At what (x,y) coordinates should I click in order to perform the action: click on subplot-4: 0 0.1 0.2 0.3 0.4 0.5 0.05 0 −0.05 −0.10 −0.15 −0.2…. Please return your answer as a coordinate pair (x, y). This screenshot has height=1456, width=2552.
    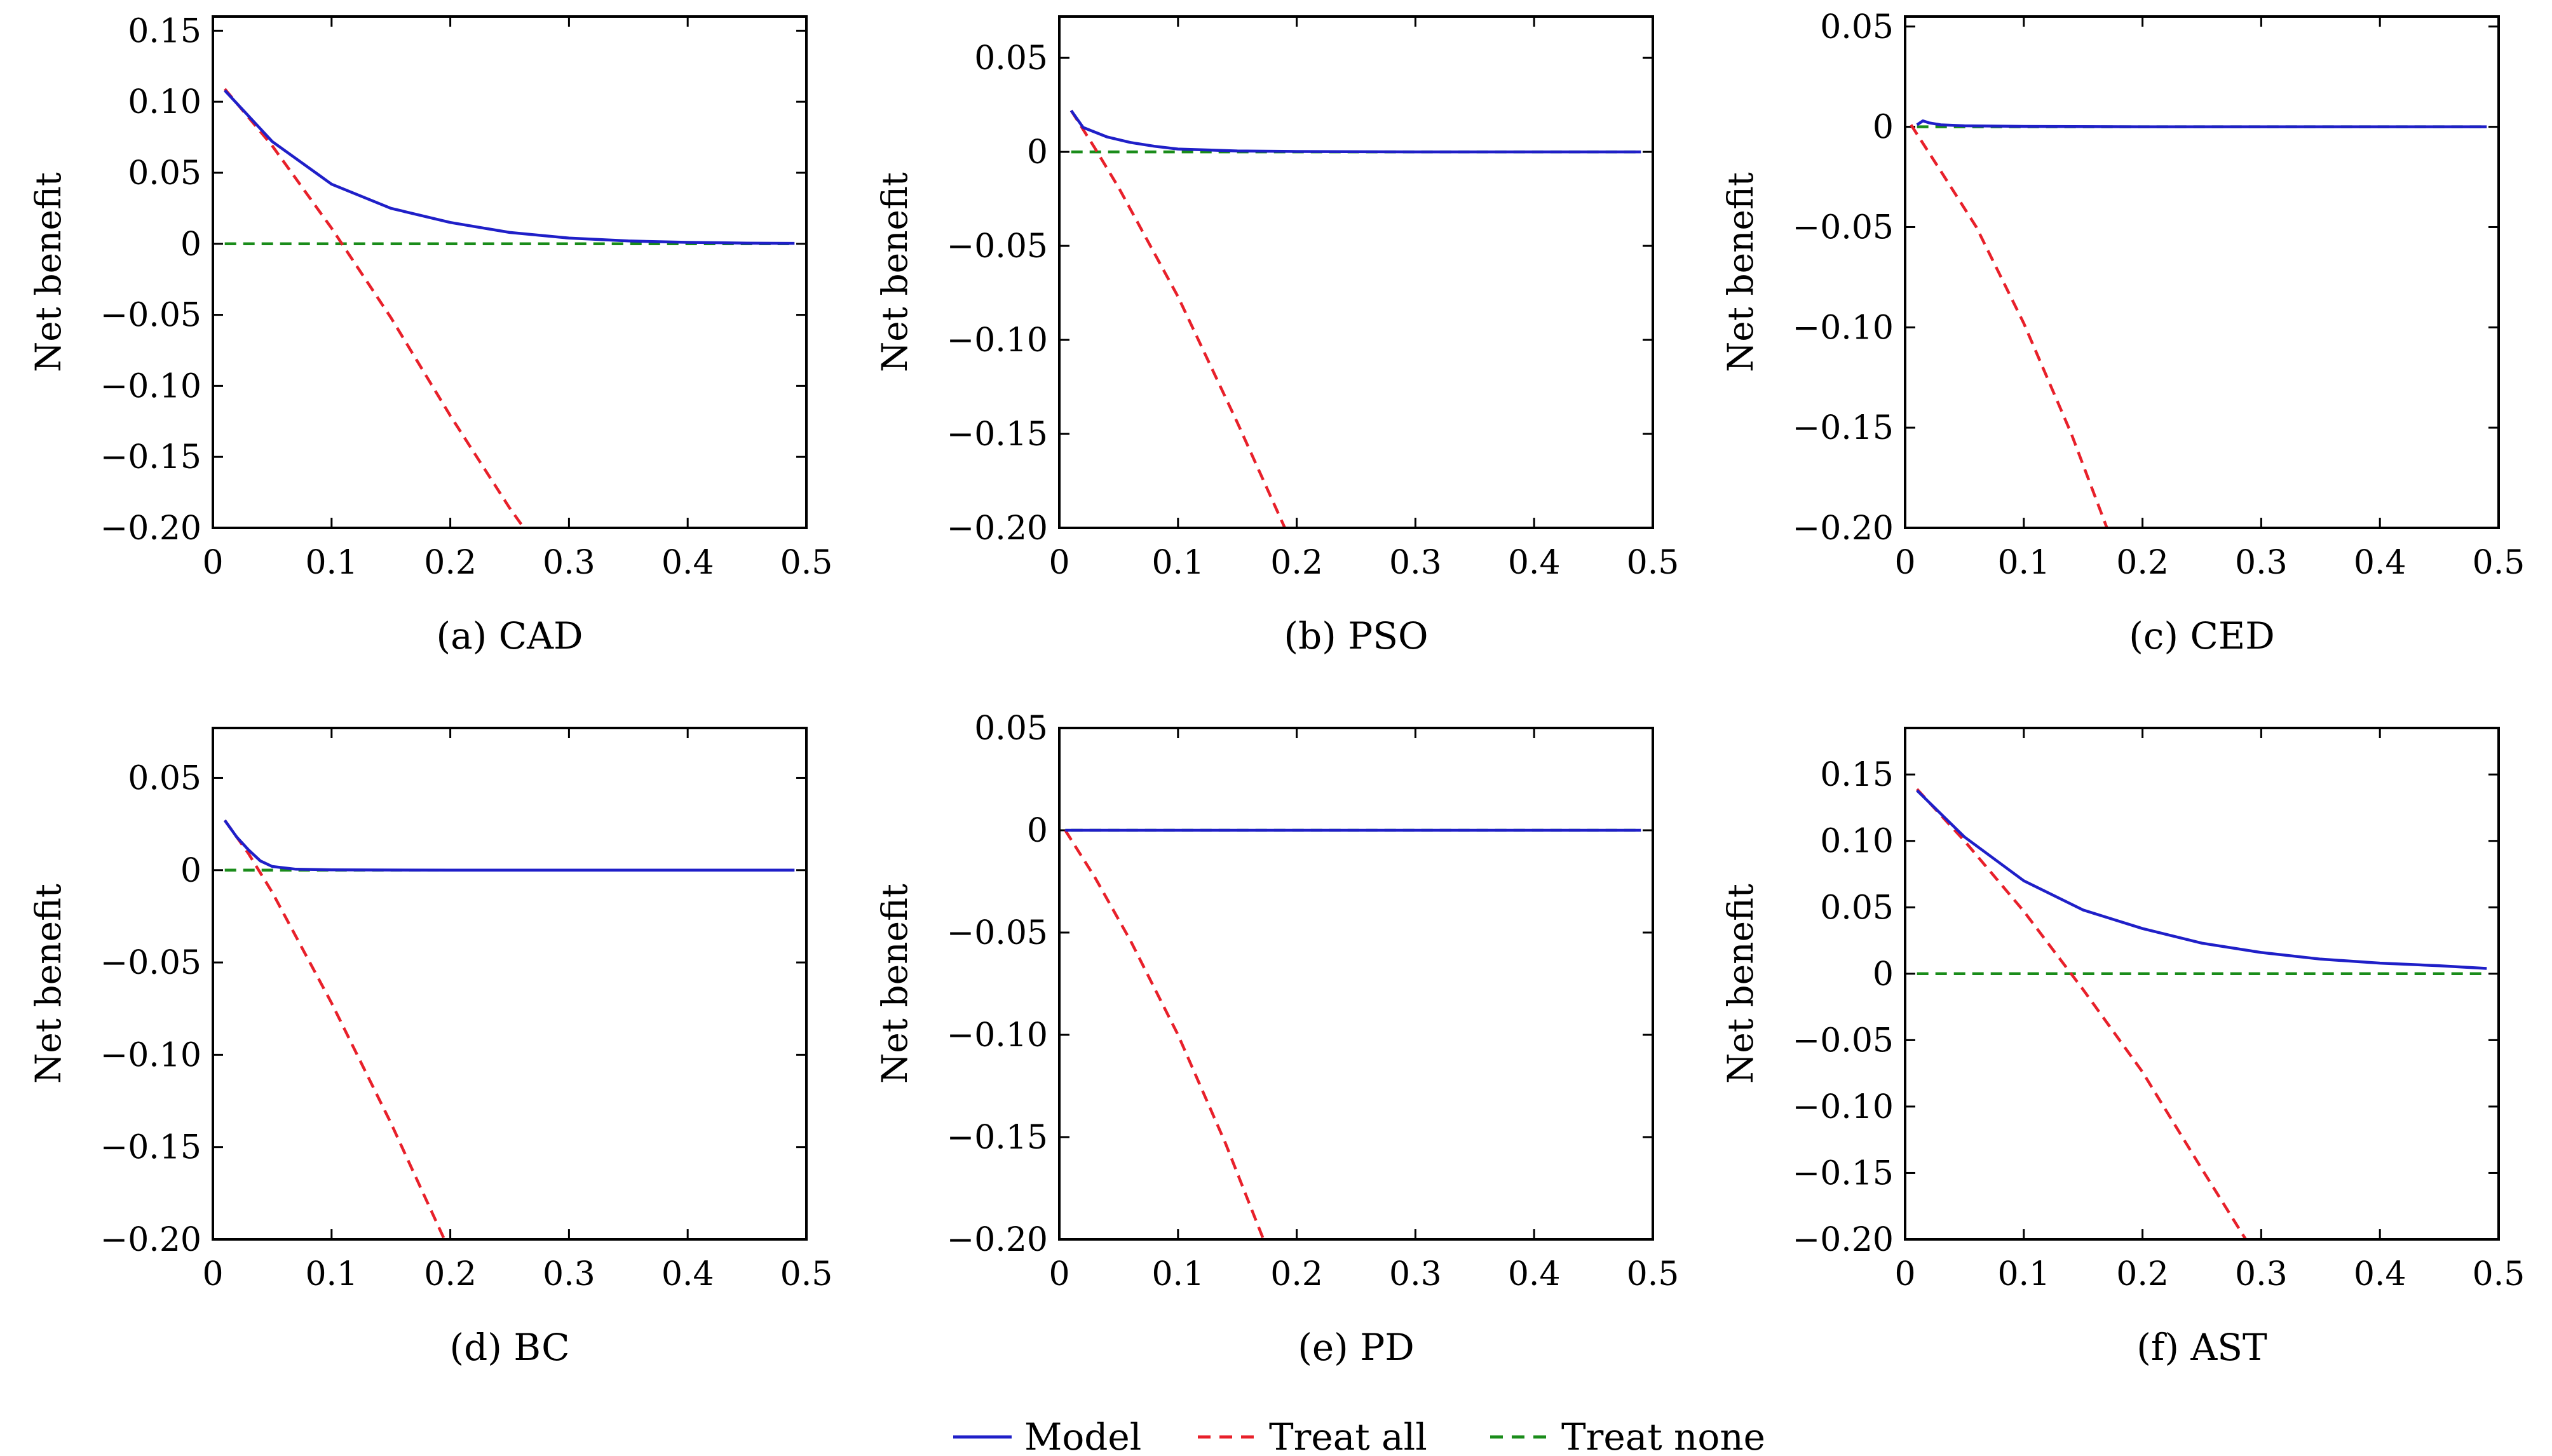
    Looking at the image, I should click on (430, 1048).